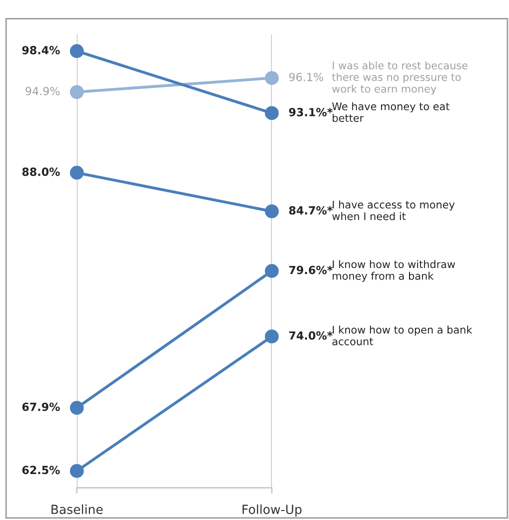 The height and width of the screenshot is (520, 509). Describe the element at coordinates (402, 336) in the screenshot. I see `text: I know how to open a bank account` at that location.